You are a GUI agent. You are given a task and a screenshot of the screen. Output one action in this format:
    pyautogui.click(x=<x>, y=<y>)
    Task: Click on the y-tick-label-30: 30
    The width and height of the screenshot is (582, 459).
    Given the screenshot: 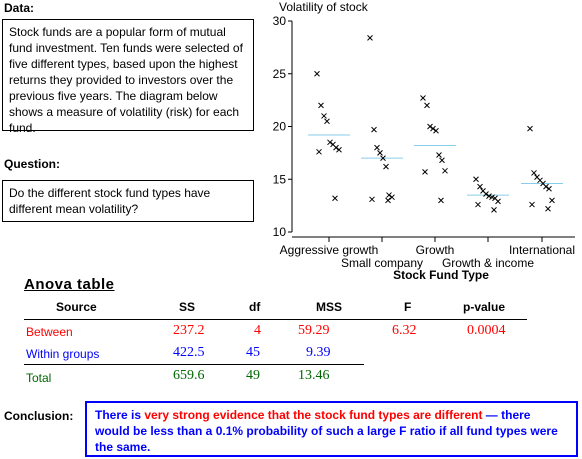 What is the action you would take?
    pyautogui.click(x=280, y=21)
    